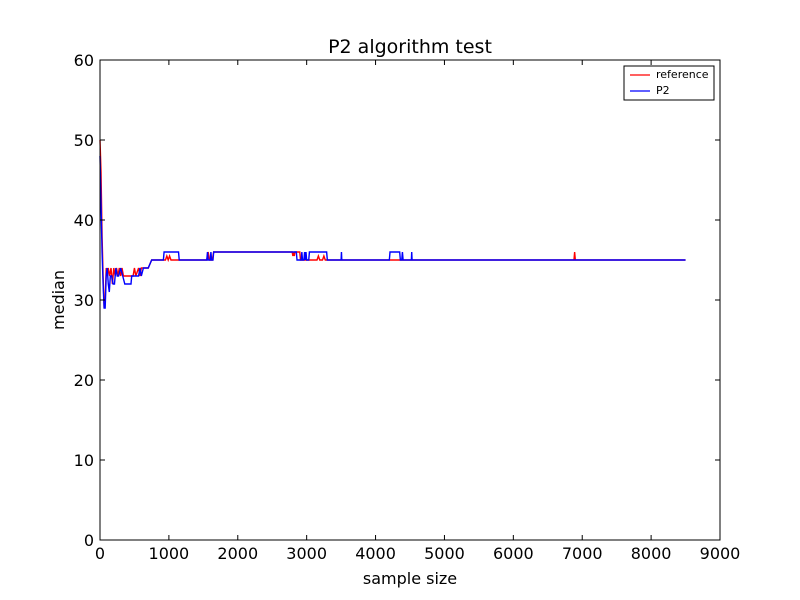 The width and height of the screenshot is (800, 600). I want to click on legend: reference P2, so click(669, 83).